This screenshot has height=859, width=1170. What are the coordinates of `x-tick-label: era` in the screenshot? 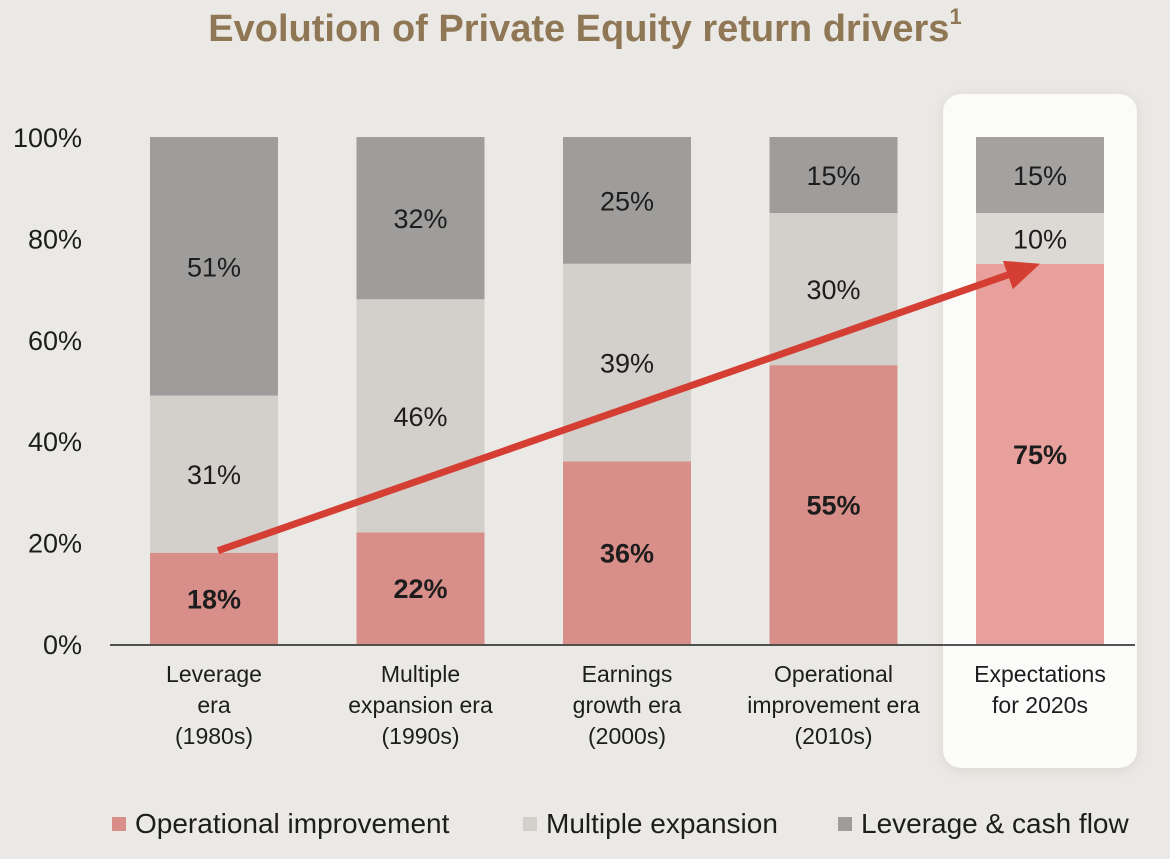 It's located at (213, 705).